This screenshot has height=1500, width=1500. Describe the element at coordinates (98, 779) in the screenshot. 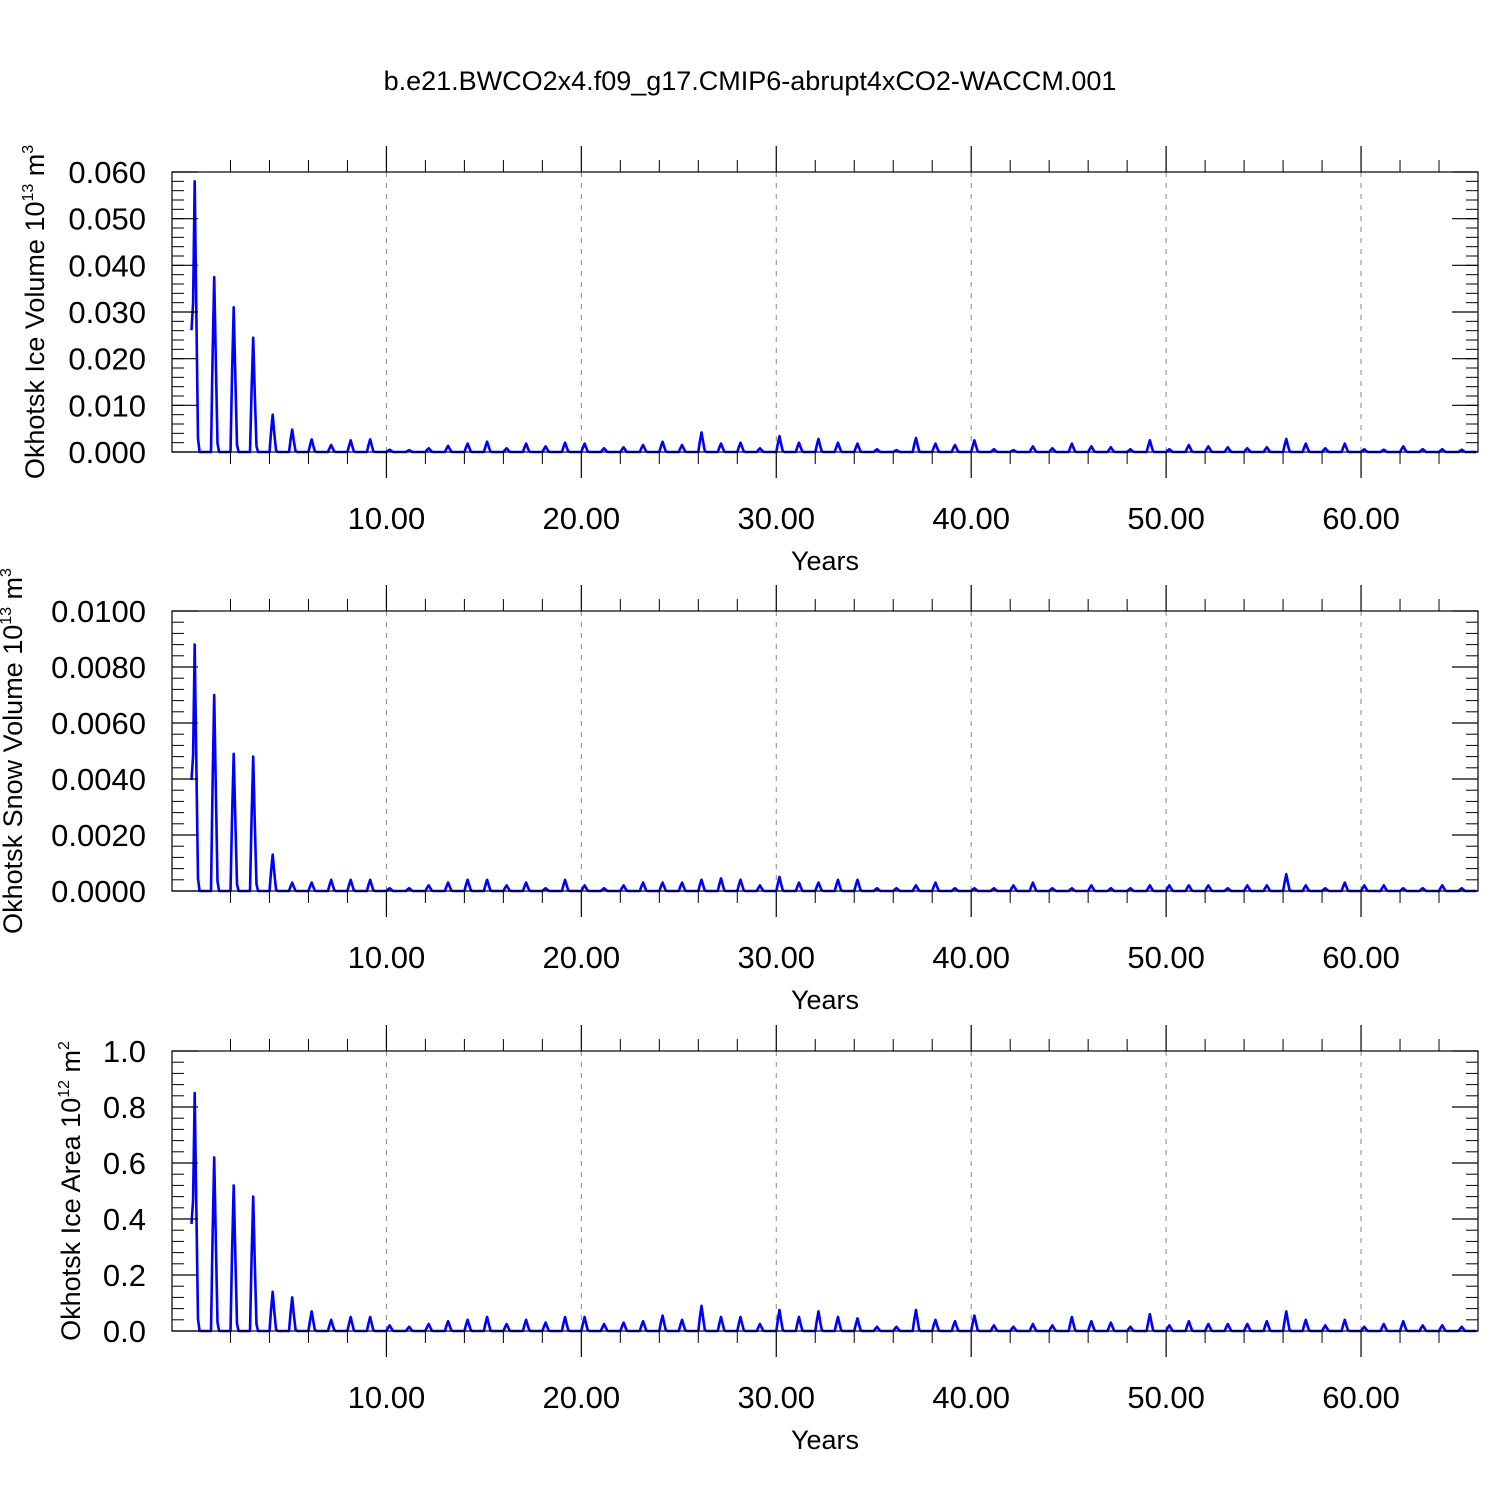

I see `y-tick-label: 0.0040` at that location.